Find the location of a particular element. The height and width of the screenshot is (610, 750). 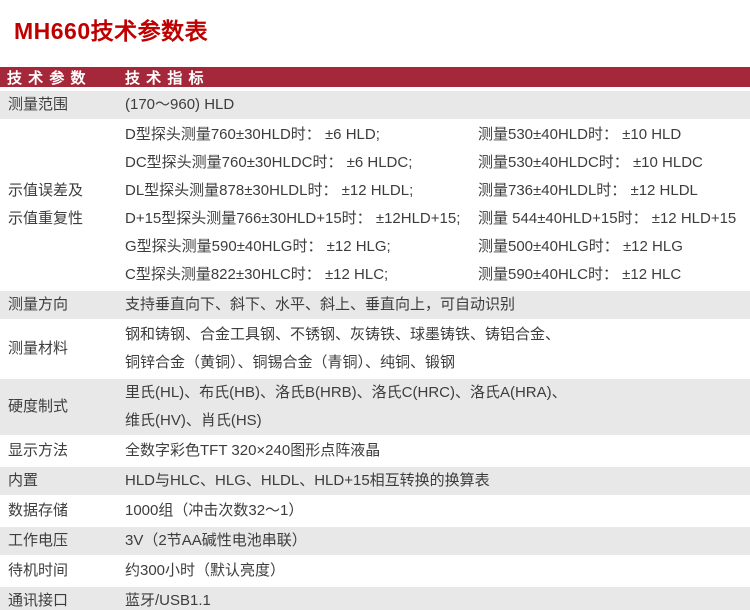

row-label: 硬度制式 is located at coordinates (38, 406).